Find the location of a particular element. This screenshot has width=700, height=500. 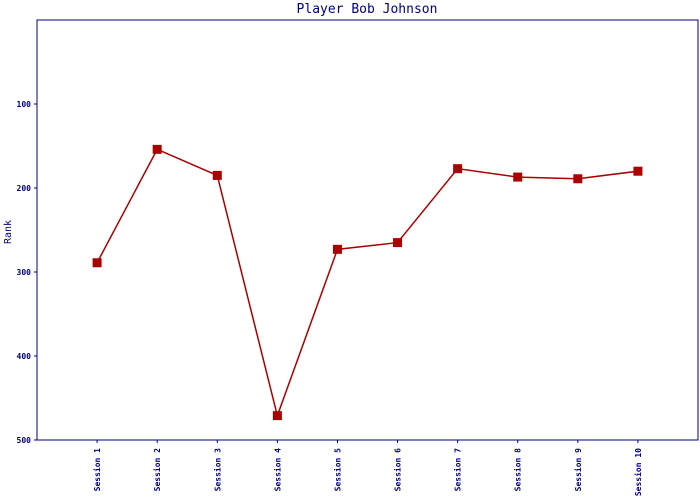

x-tick-label: Session 3 is located at coordinates (217, 470).